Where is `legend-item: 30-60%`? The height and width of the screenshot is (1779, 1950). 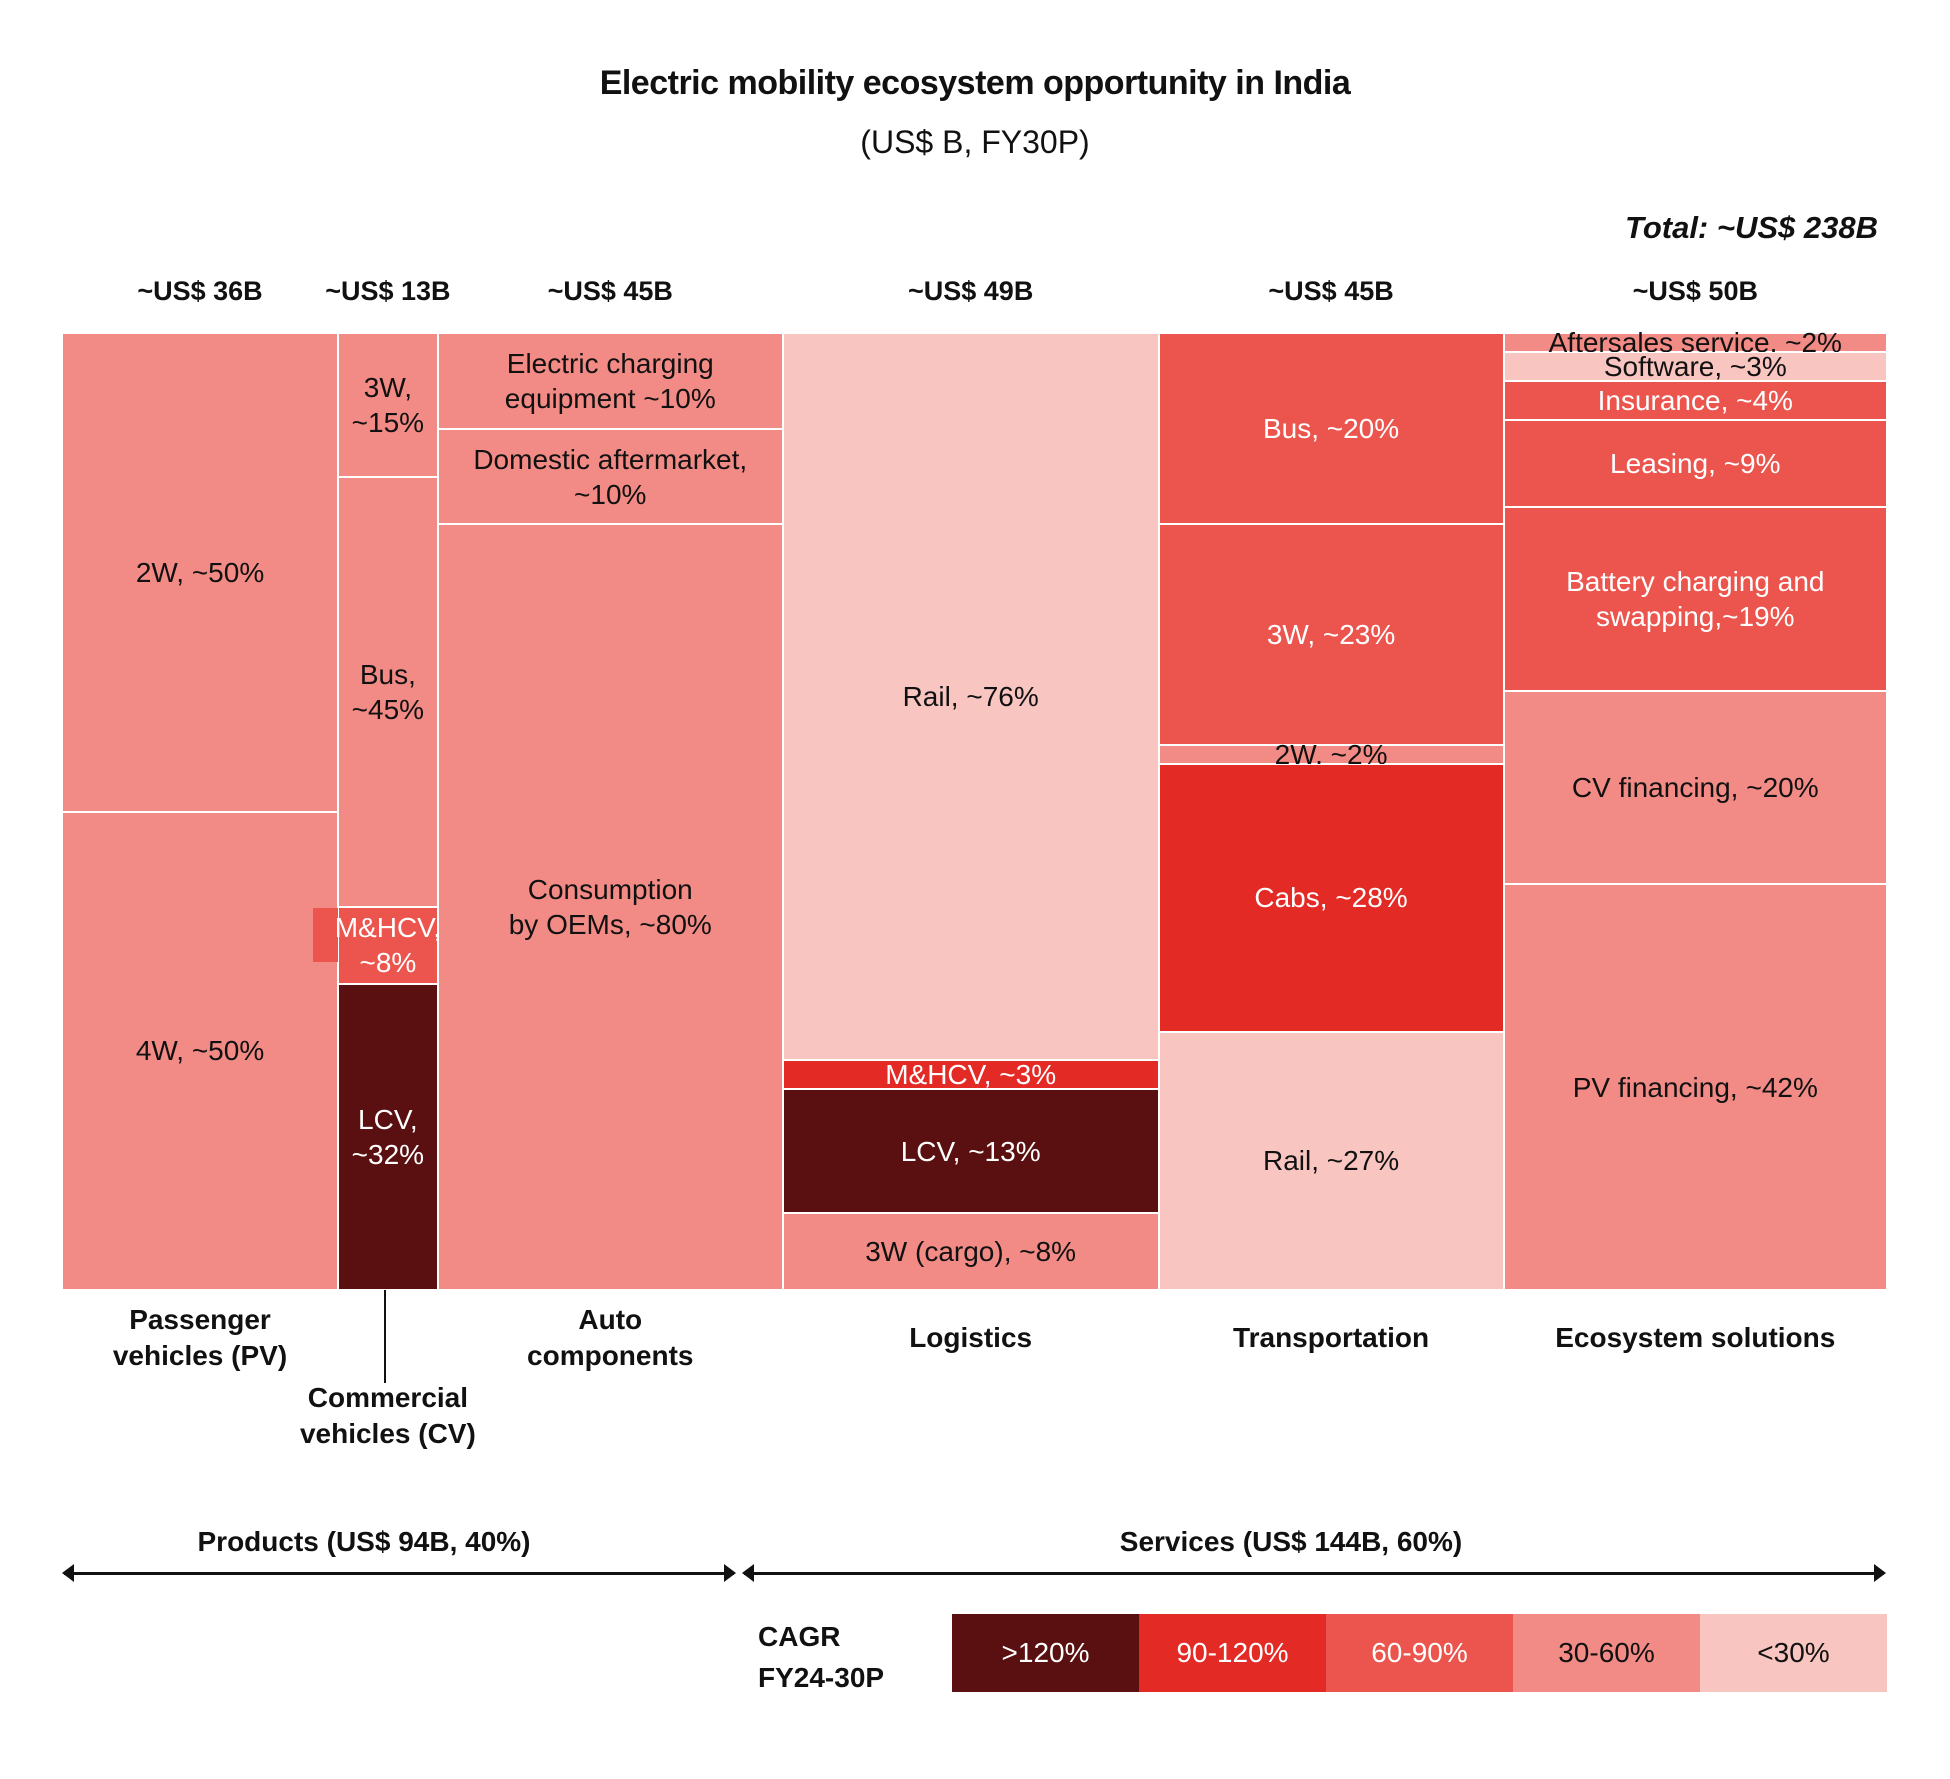
legend-item: 30-60% is located at coordinates (1606, 1653).